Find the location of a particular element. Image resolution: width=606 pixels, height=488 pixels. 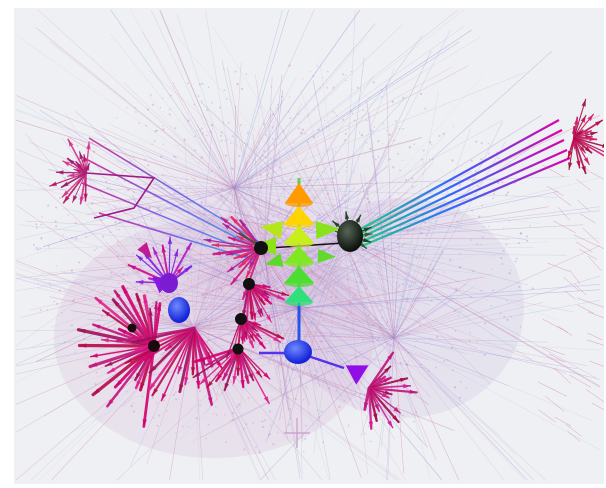

right-beam-bundle is located at coordinates (464, 183).